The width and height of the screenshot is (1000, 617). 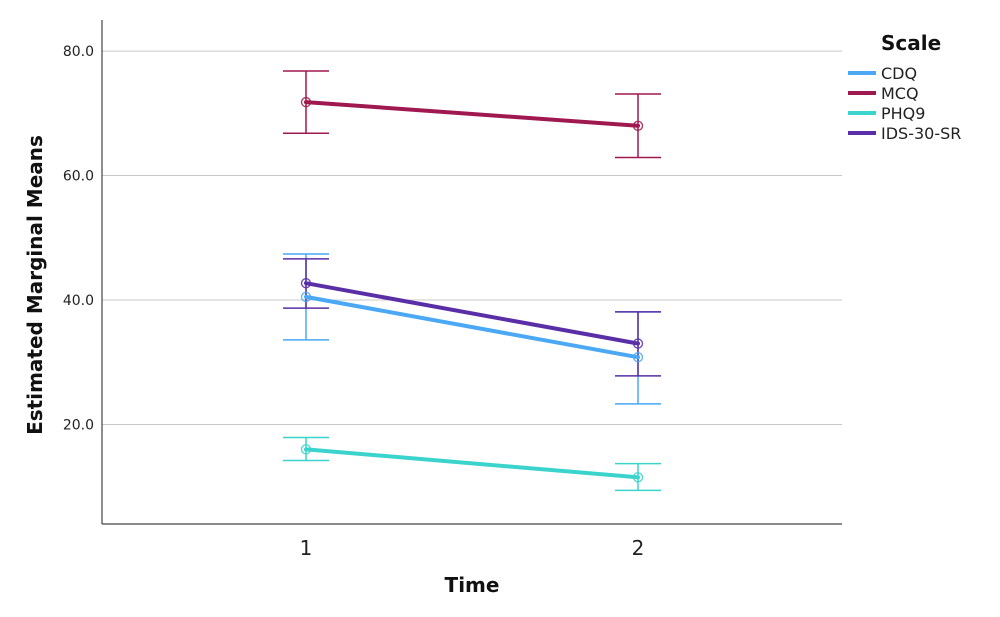 I want to click on x-axis-title: Time, so click(x=472, y=585).